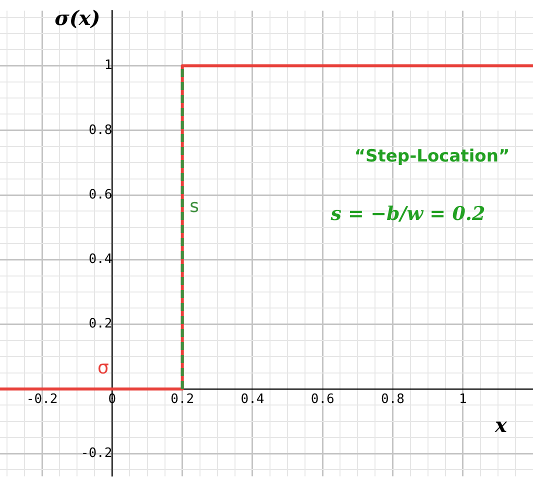  I want to click on x-tick-label: 0.4, so click(252, 400).